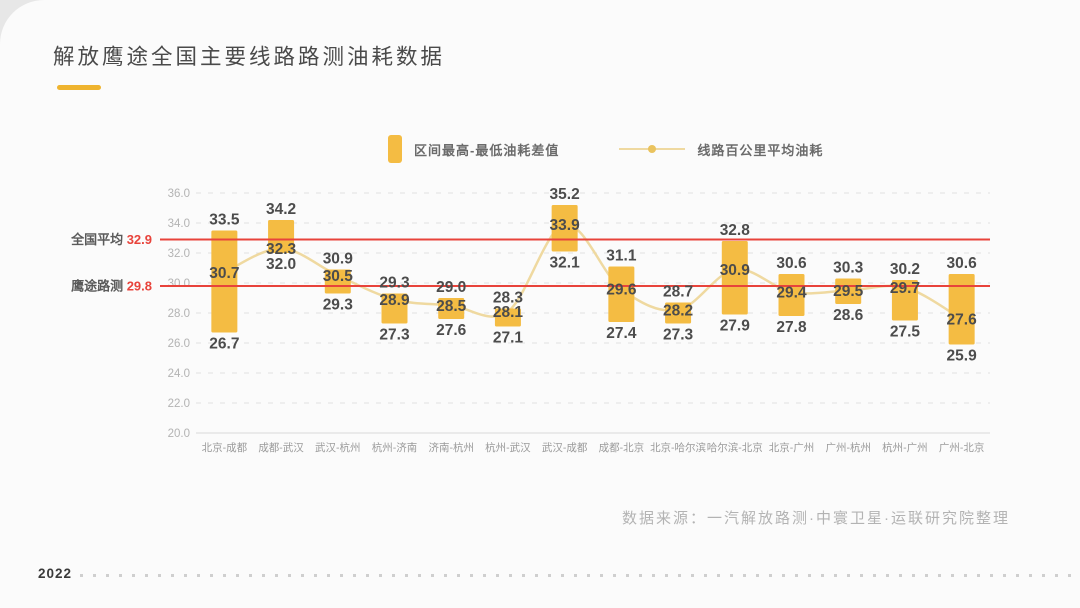 Image resolution: width=1080 pixels, height=608 pixels. Describe the element at coordinates (225, 447) in the screenshot. I see `x-tick-label: 北京-成都` at that location.